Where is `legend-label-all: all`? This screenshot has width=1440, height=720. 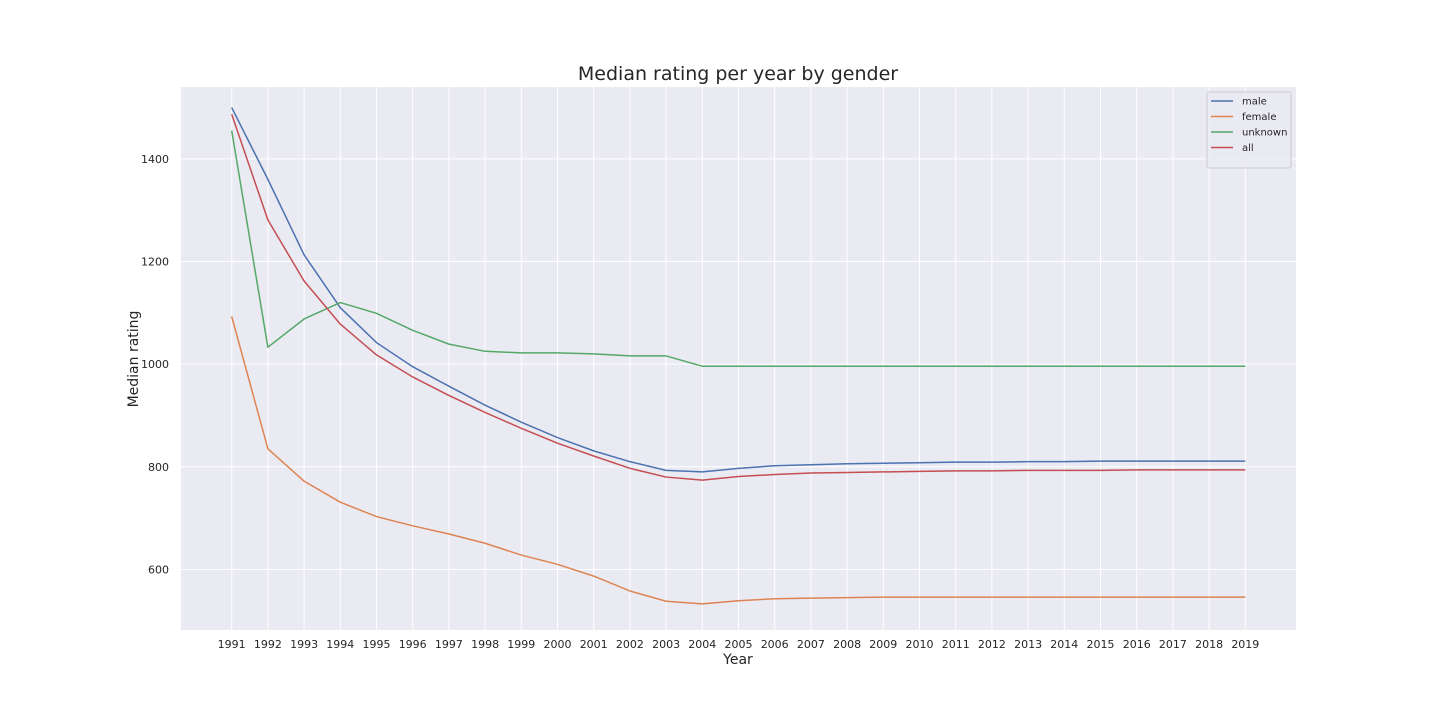 legend-label-all: all is located at coordinates (1248, 148).